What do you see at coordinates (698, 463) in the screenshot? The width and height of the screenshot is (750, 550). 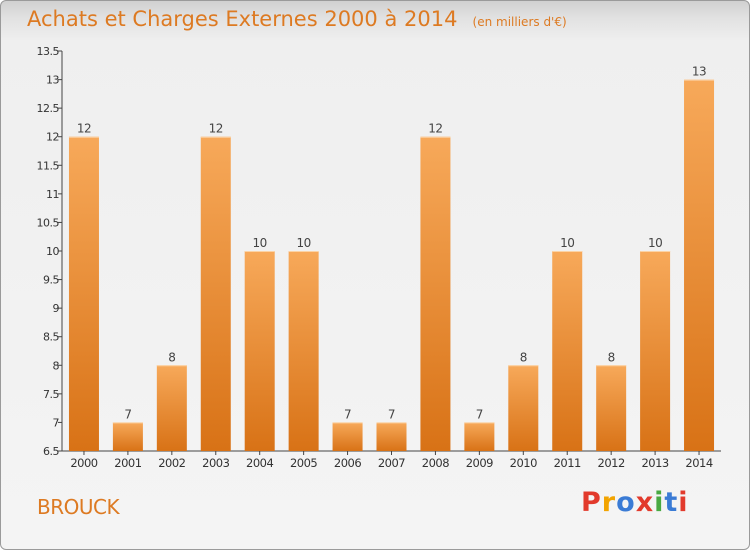 I see `x-tick-label: 2014` at bounding box center [698, 463].